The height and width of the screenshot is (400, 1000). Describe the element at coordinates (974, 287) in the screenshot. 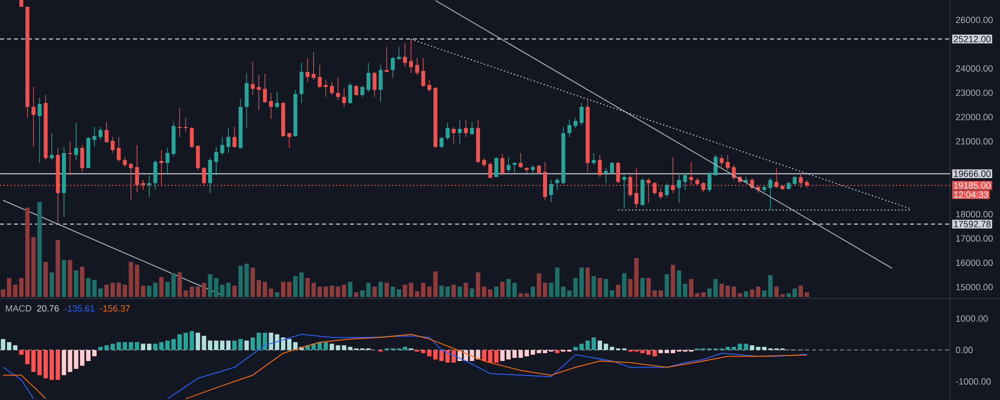

I see `y-tick-label: 15000.00` at that location.